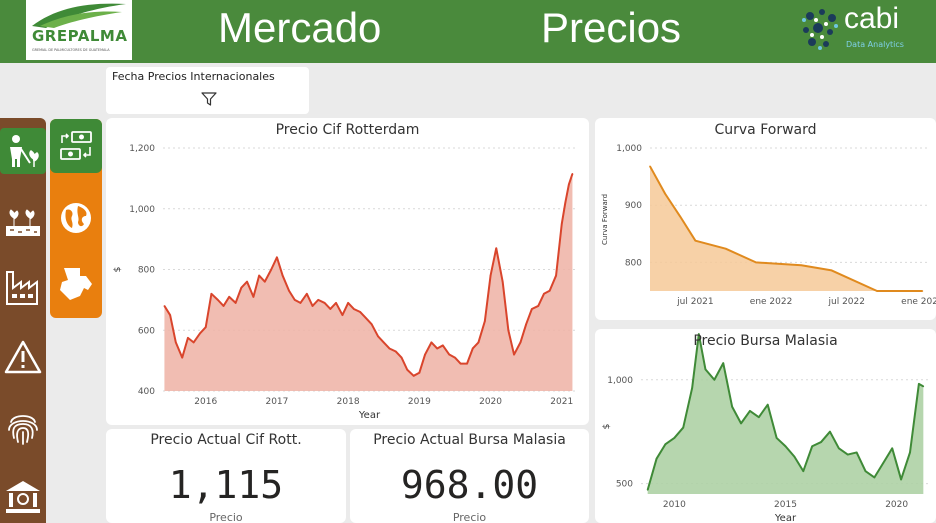  What do you see at coordinates (23, 427) in the screenshot?
I see `sidebar-item-fingerprint` at bounding box center [23, 427].